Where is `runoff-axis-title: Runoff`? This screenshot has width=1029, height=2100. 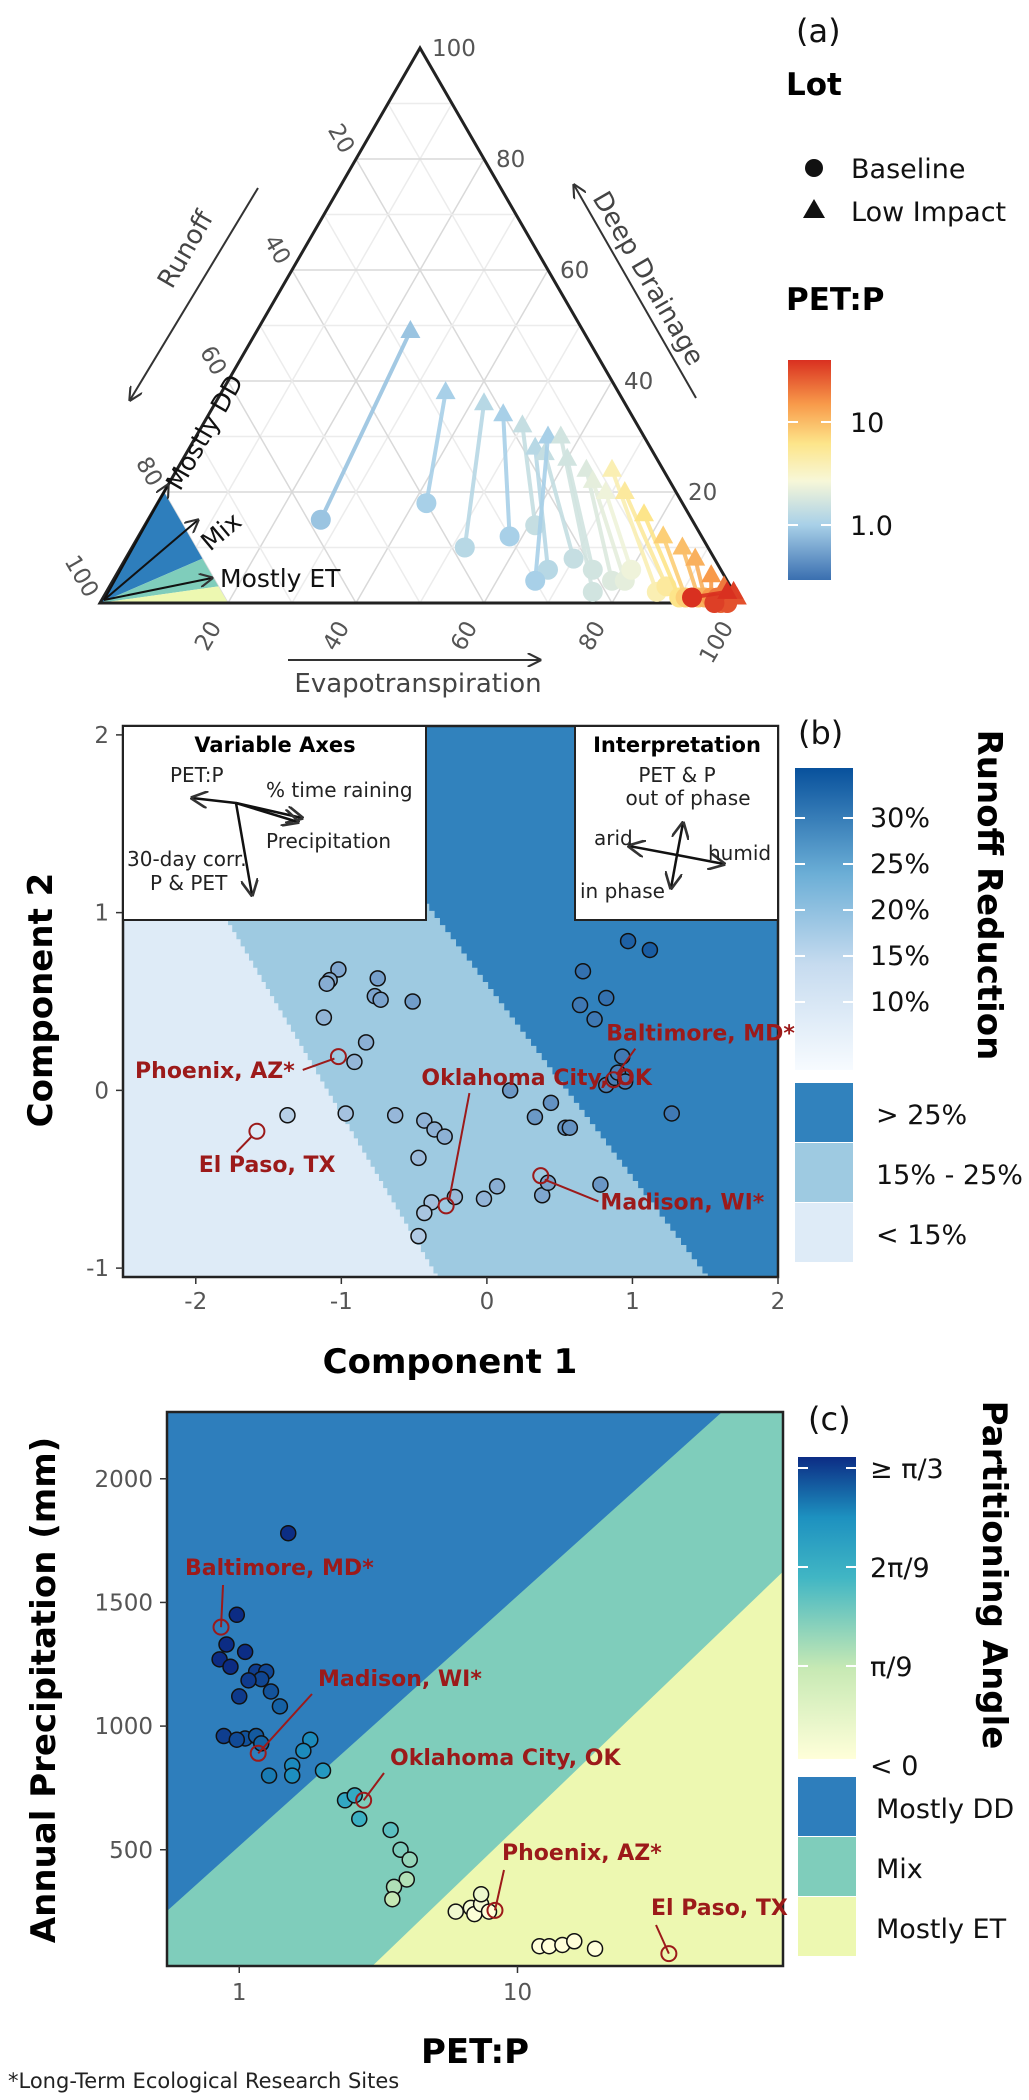 runoff-axis-title: Runoff is located at coordinates (186, 249).